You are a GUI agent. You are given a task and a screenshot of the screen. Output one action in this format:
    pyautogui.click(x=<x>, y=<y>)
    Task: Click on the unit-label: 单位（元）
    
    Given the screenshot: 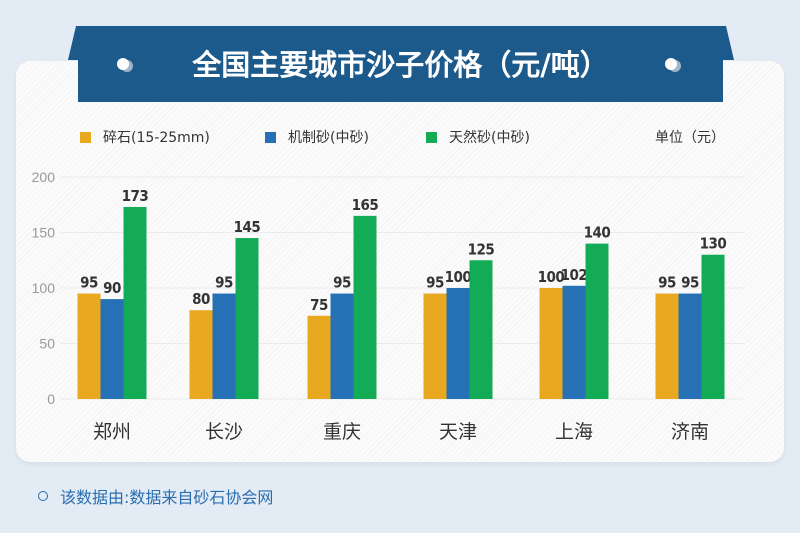 What is the action you would take?
    pyautogui.click(x=690, y=138)
    